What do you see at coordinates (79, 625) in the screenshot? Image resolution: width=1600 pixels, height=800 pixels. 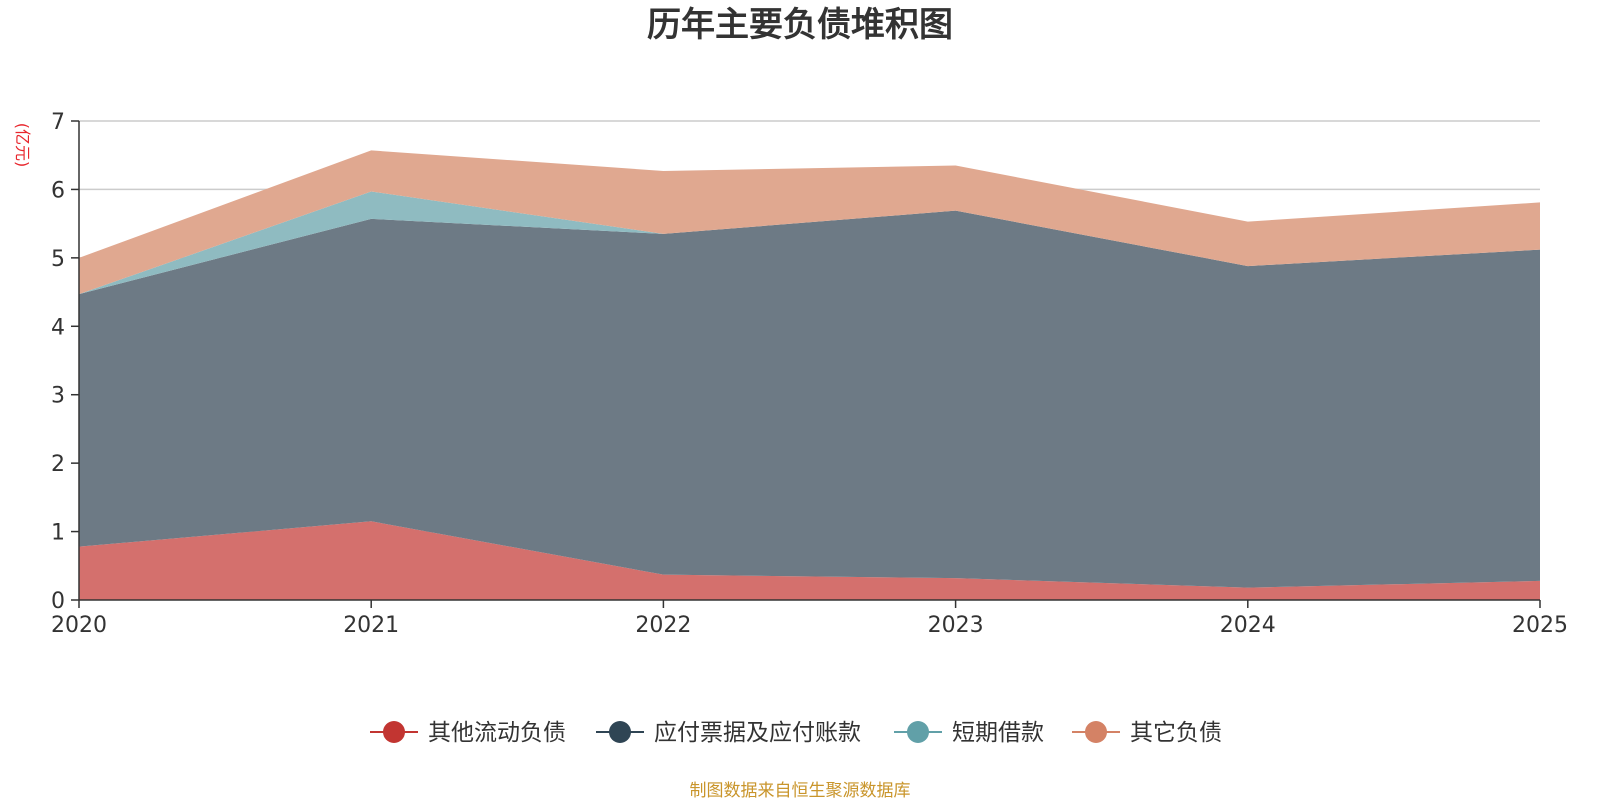 I see `x-tick-label: 2020` at bounding box center [79, 625].